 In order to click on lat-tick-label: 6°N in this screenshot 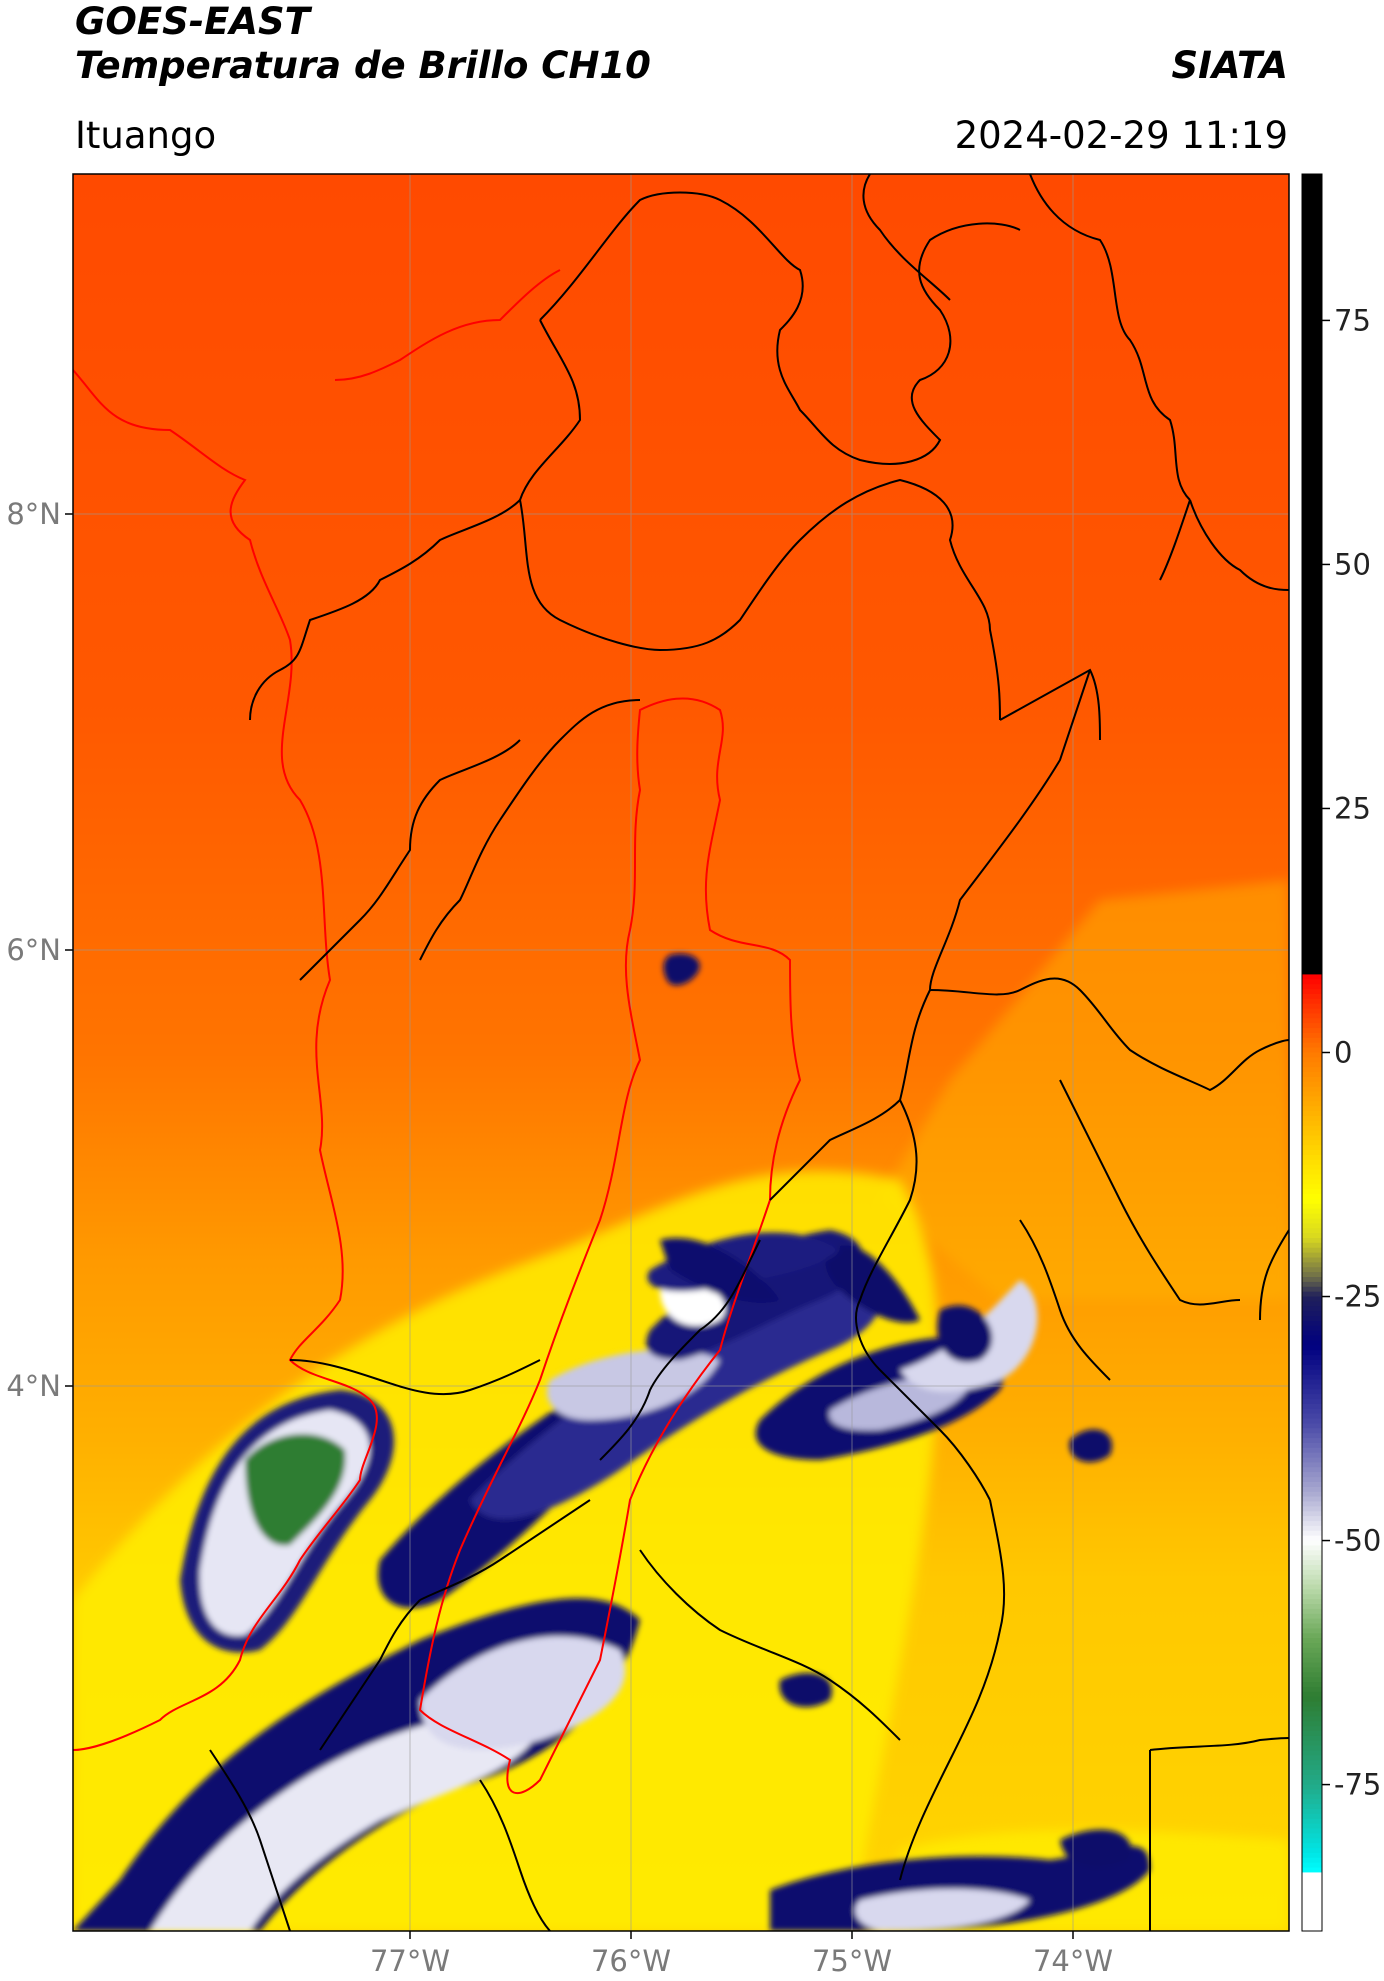, I will do `click(33, 950)`.